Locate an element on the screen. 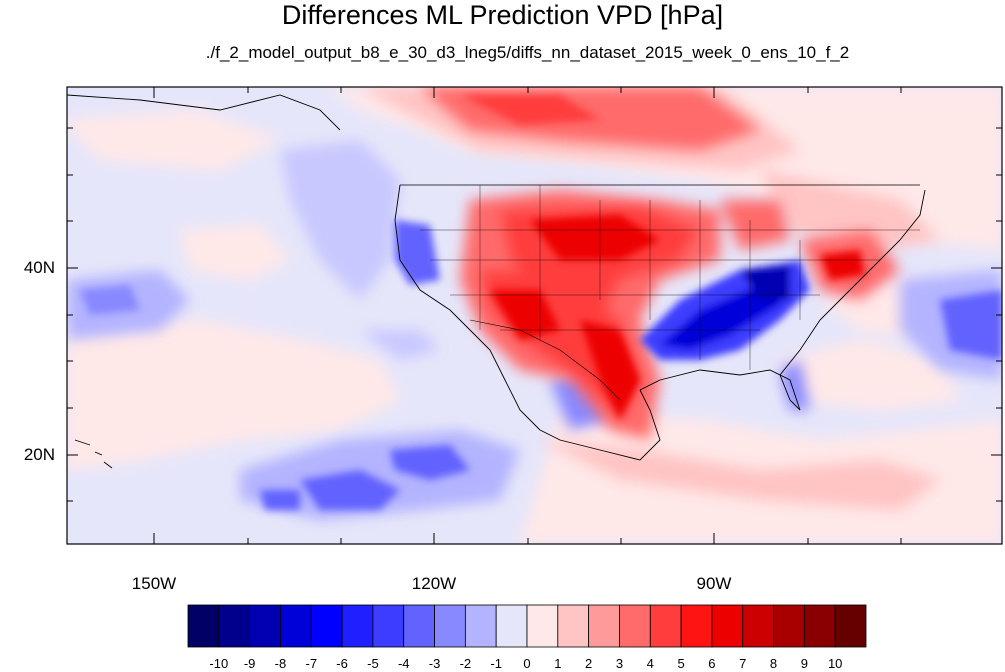 The width and height of the screenshot is (1005, 672). colorbar-tick-label: 8 is located at coordinates (773, 663).